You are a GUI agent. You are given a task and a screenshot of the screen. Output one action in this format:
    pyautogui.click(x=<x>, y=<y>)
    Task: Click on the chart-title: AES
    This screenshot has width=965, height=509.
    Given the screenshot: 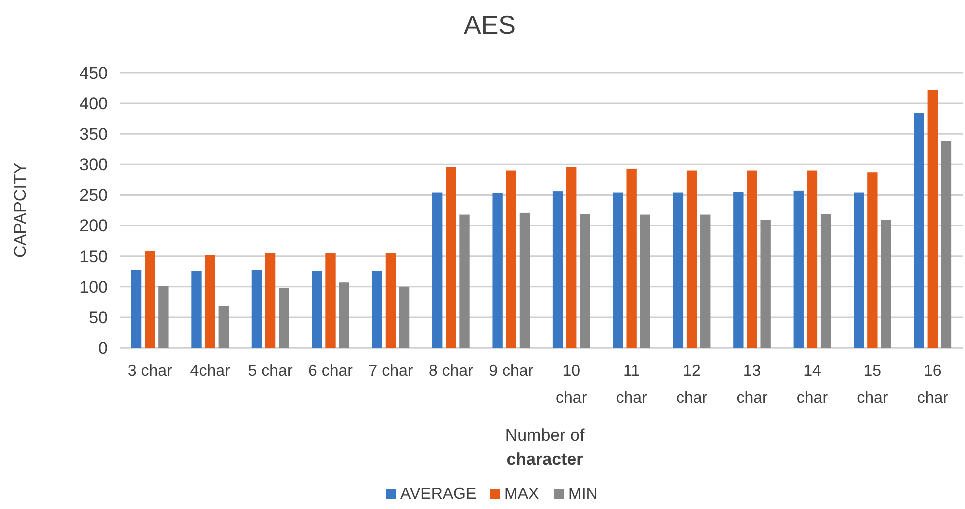 What is the action you would take?
    pyautogui.click(x=490, y=25)
    